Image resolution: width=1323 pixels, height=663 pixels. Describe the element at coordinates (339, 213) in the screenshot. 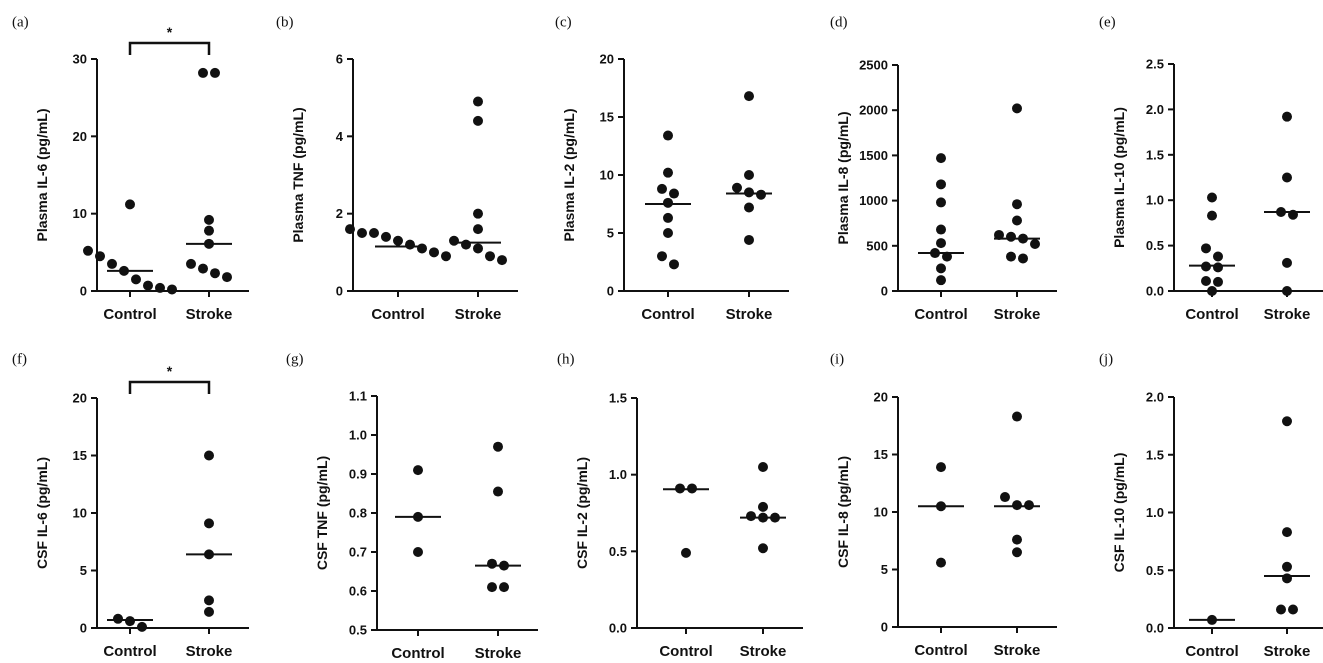

I see `y-tick-label: 2` at that location.